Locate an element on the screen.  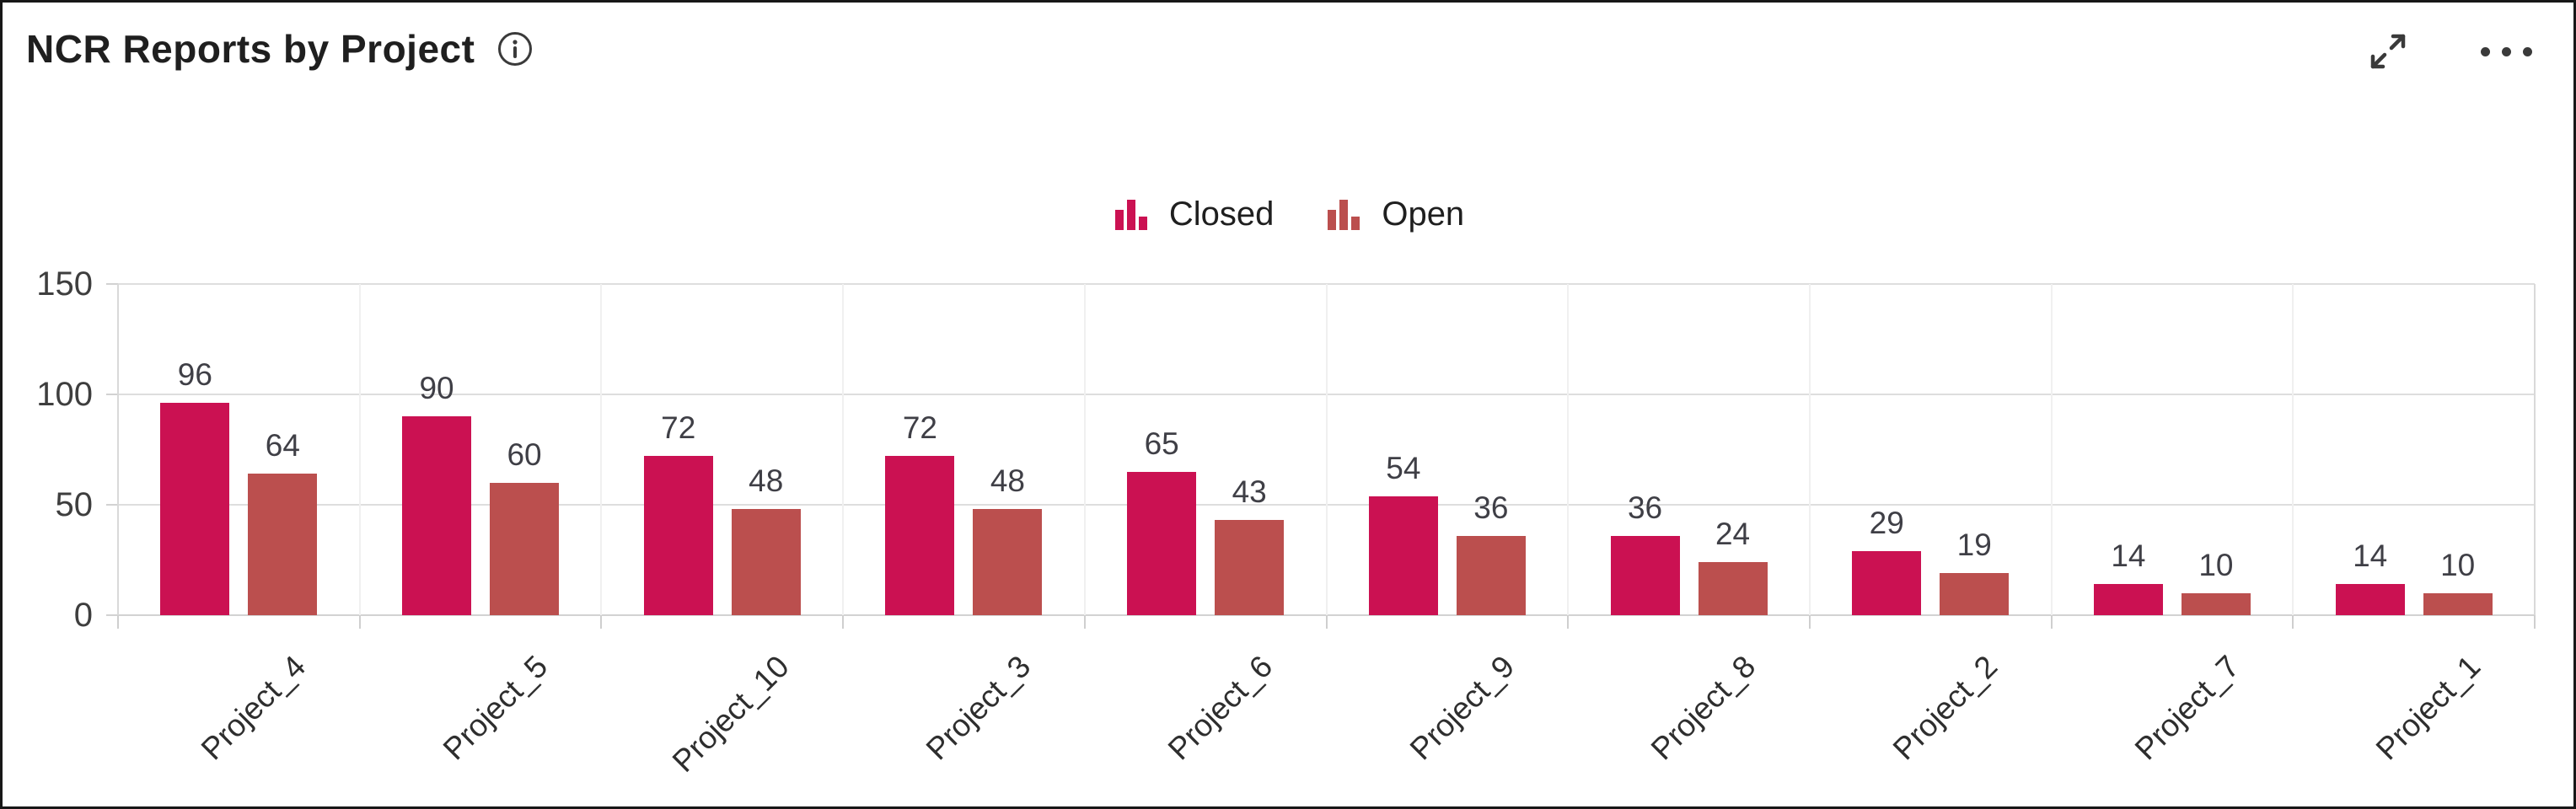
bar-group-Project_7: 14 10 Project_7 is located at coordinates (2173, 525).